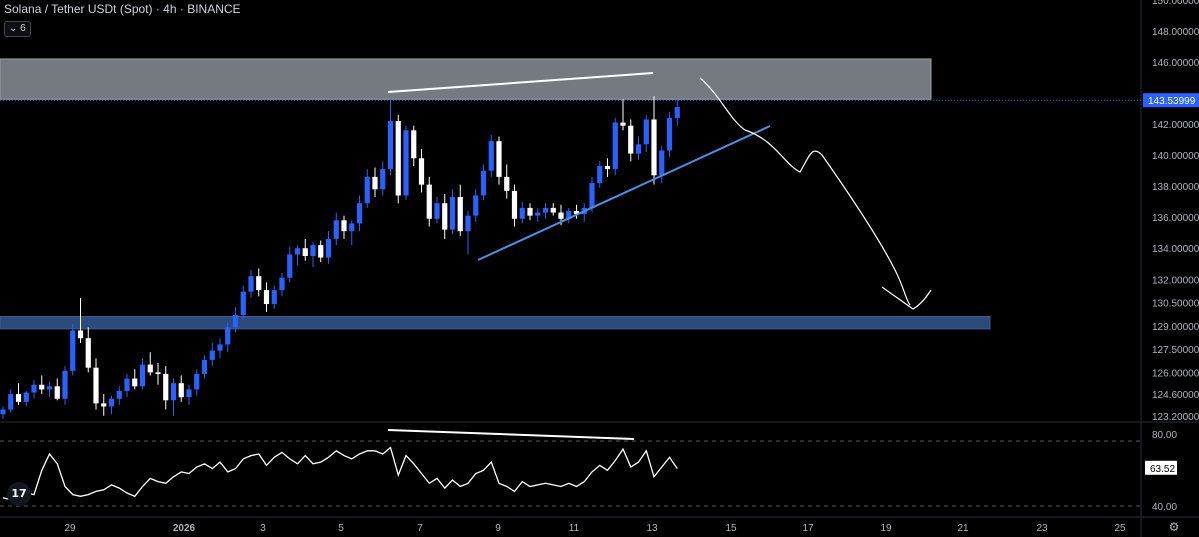  Describe the element at coordinates (1164, 507) in the screenshot. I see `rsi-level-label: 40.00` at that location.